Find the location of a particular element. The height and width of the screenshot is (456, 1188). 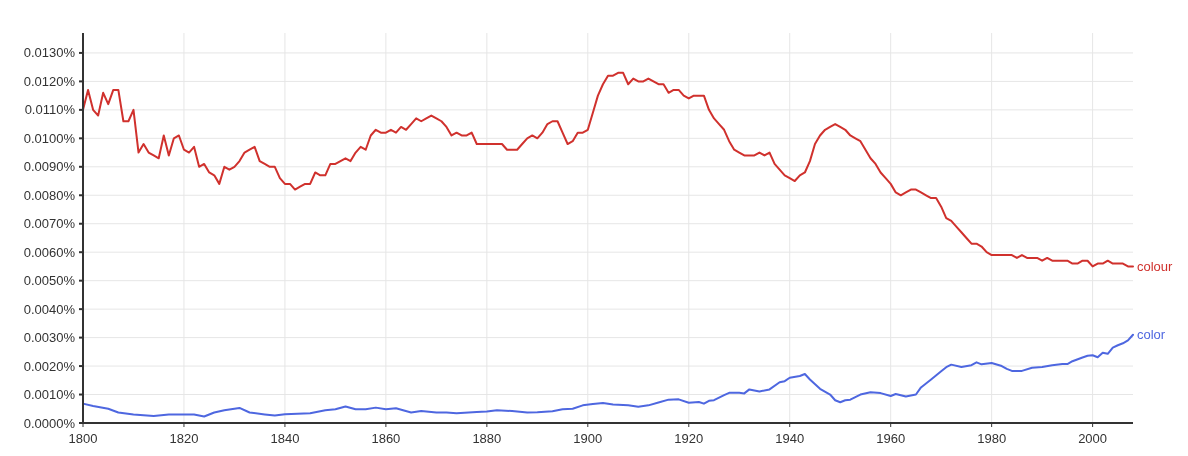

x-tick-label: 1980 is located at coordinates (992, 438).